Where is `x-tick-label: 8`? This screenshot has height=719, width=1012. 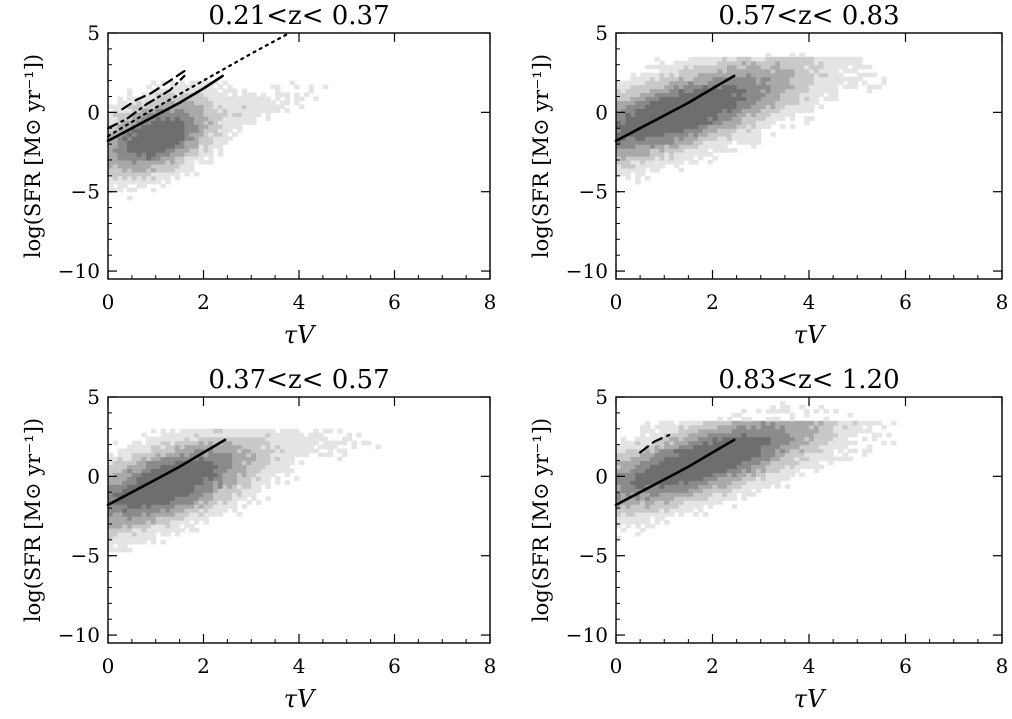 x-tick-label: 8 is located at coordinates (1002, 666).